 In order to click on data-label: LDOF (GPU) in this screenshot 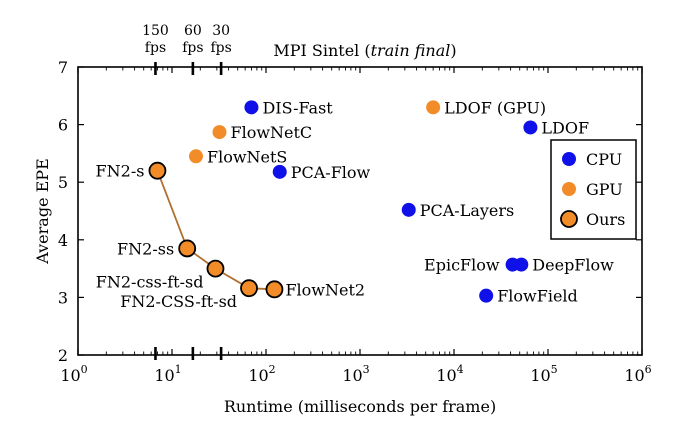, I will do `click(495, 107)`.